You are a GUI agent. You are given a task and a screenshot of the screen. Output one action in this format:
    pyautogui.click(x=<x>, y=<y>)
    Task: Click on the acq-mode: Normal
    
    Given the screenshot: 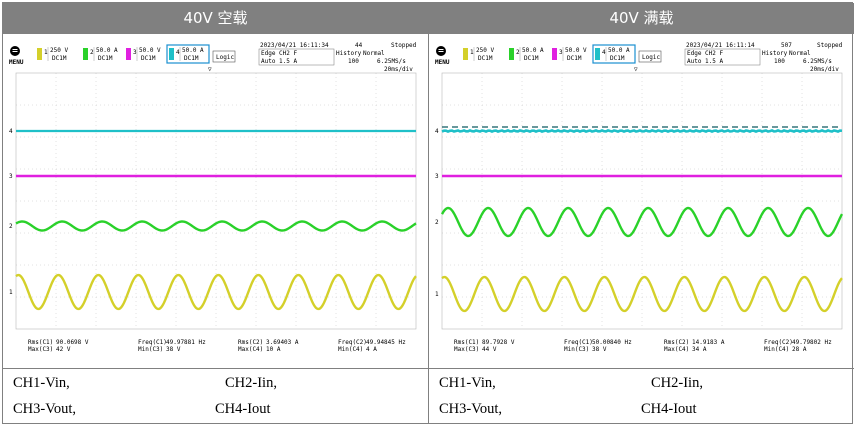 What is the action you would take?
    pyautogui.click(x=800, y=53)
    